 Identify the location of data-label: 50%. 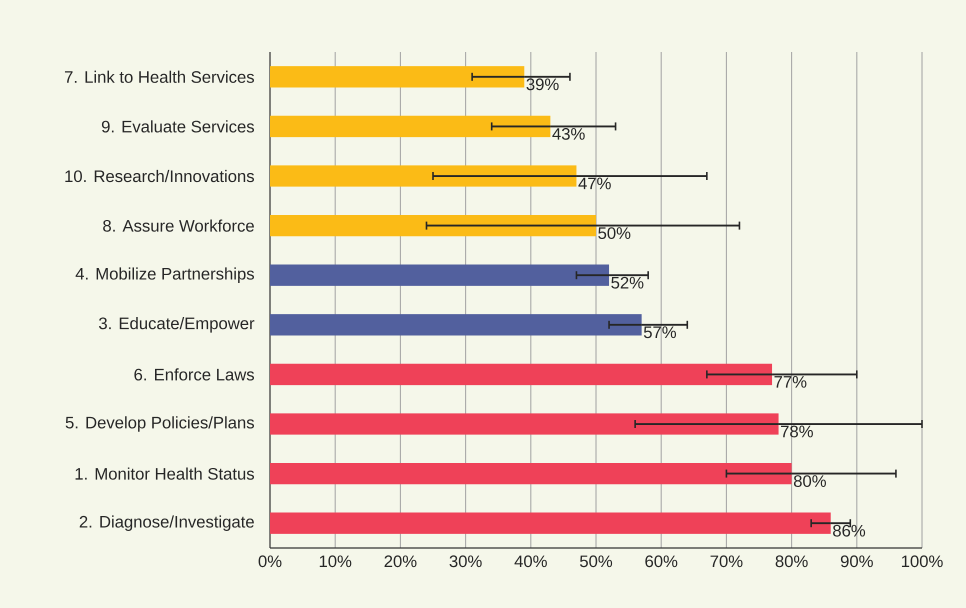
(614, 233).